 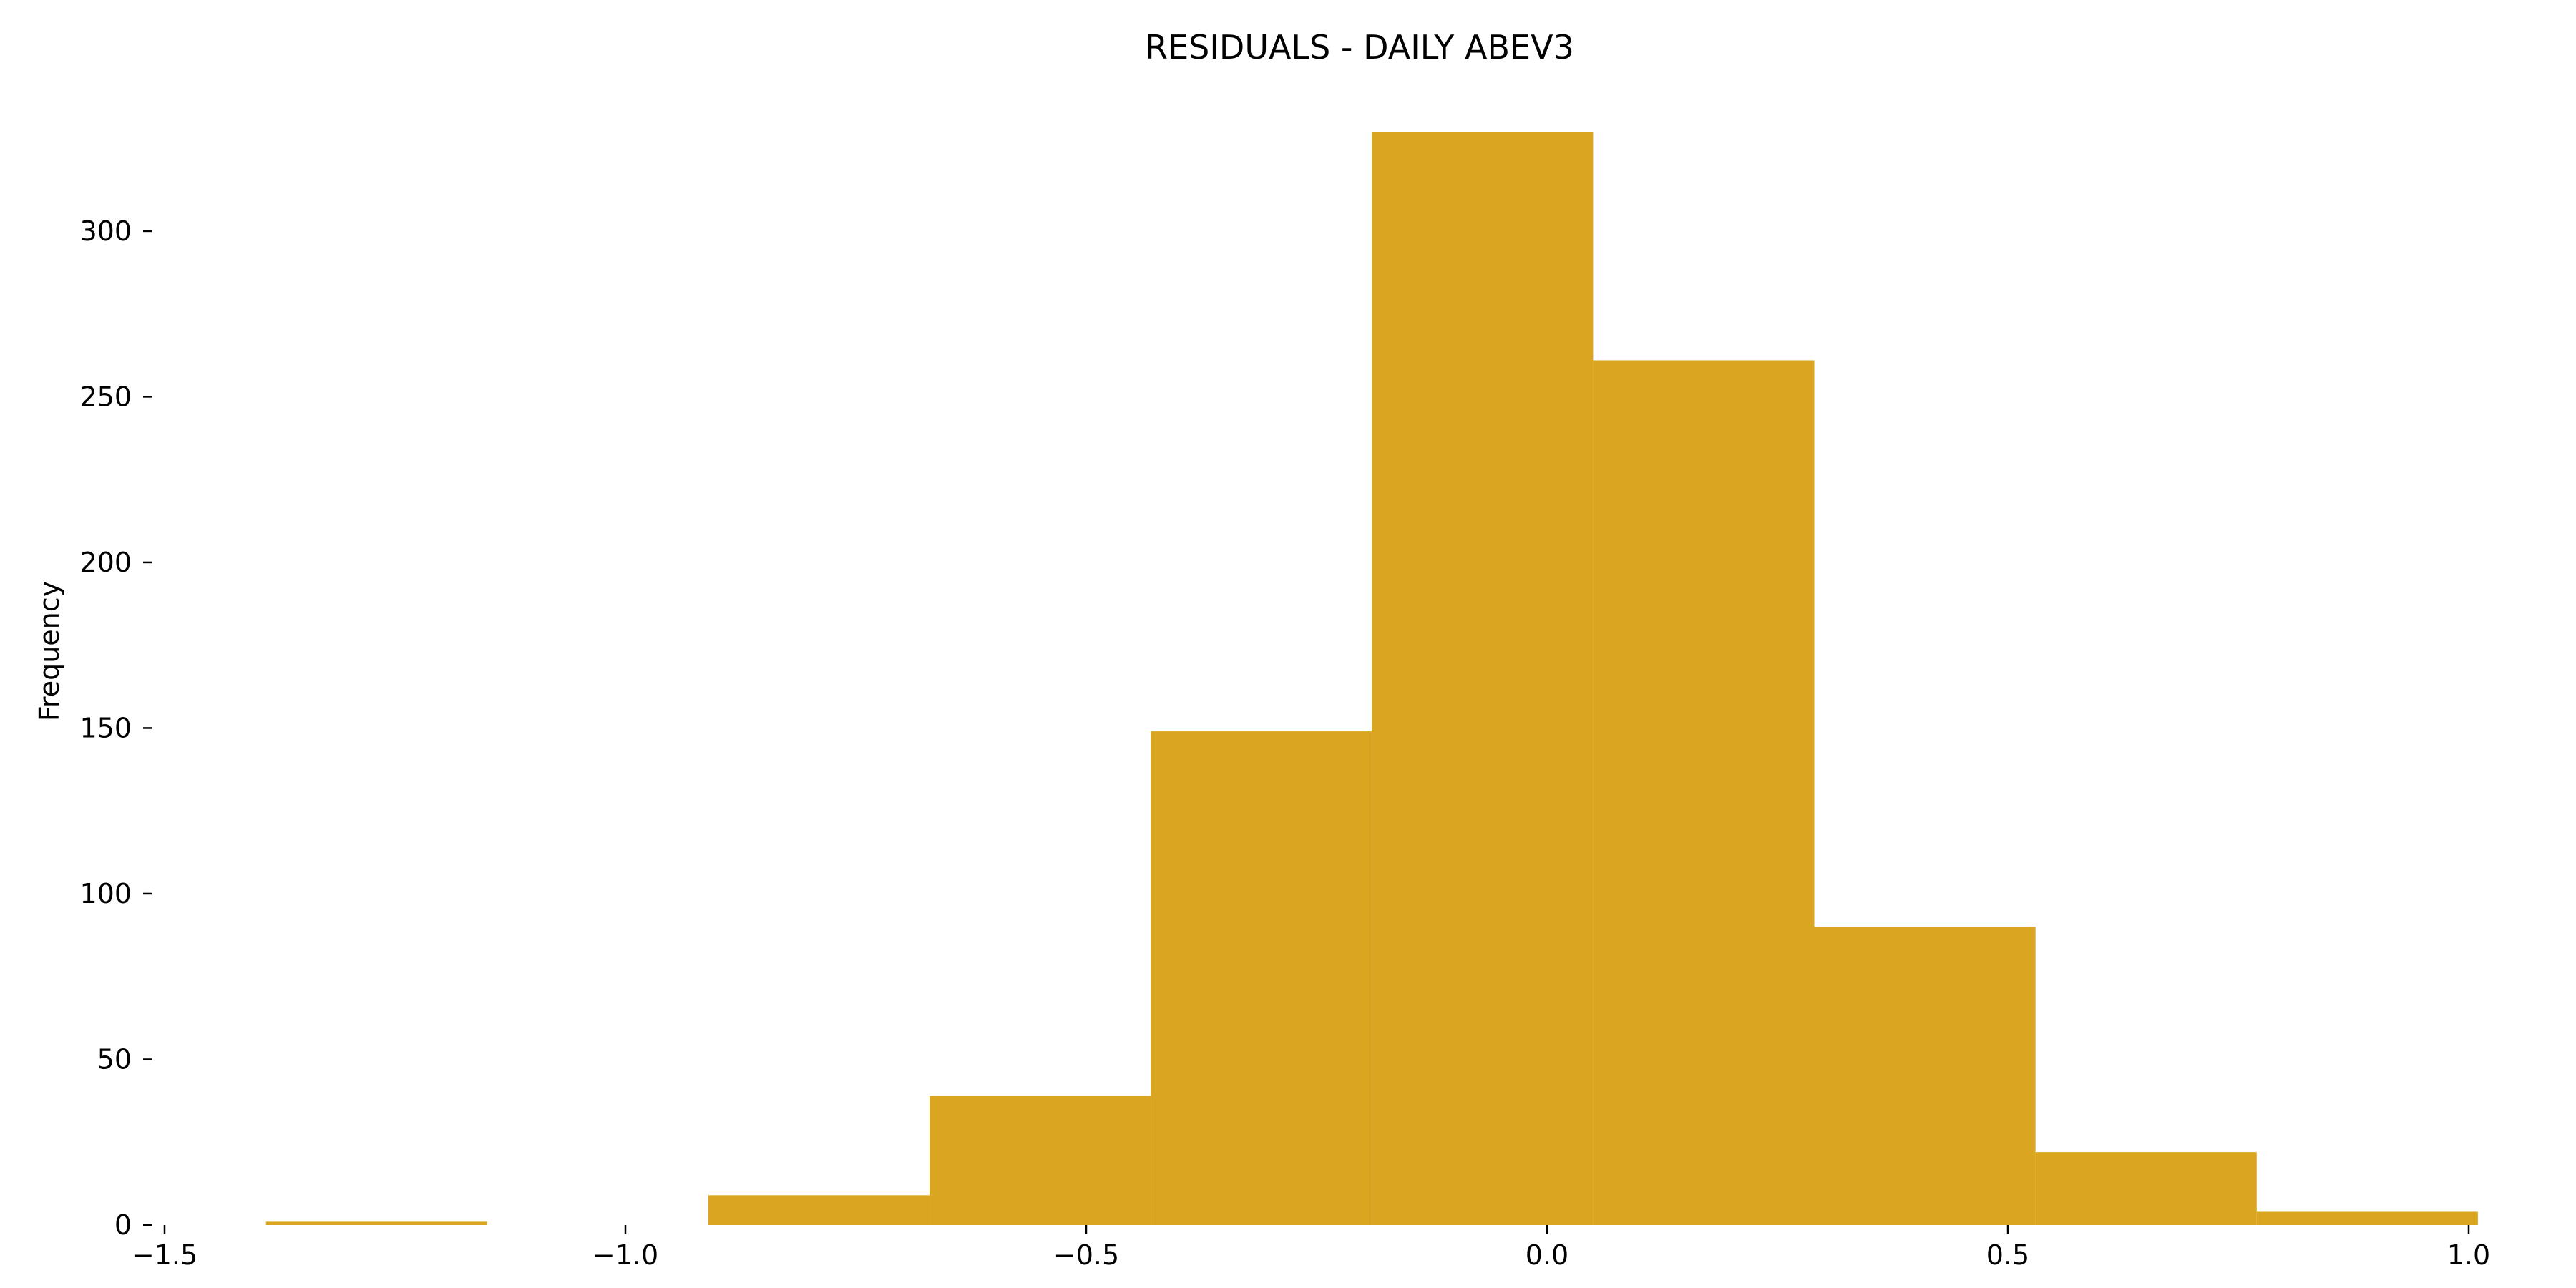 What do you see at coordinates (2007, 1255) in the screenshot?
I see `x-tick-label: 0.5` at bounding box center [2007, 1255].